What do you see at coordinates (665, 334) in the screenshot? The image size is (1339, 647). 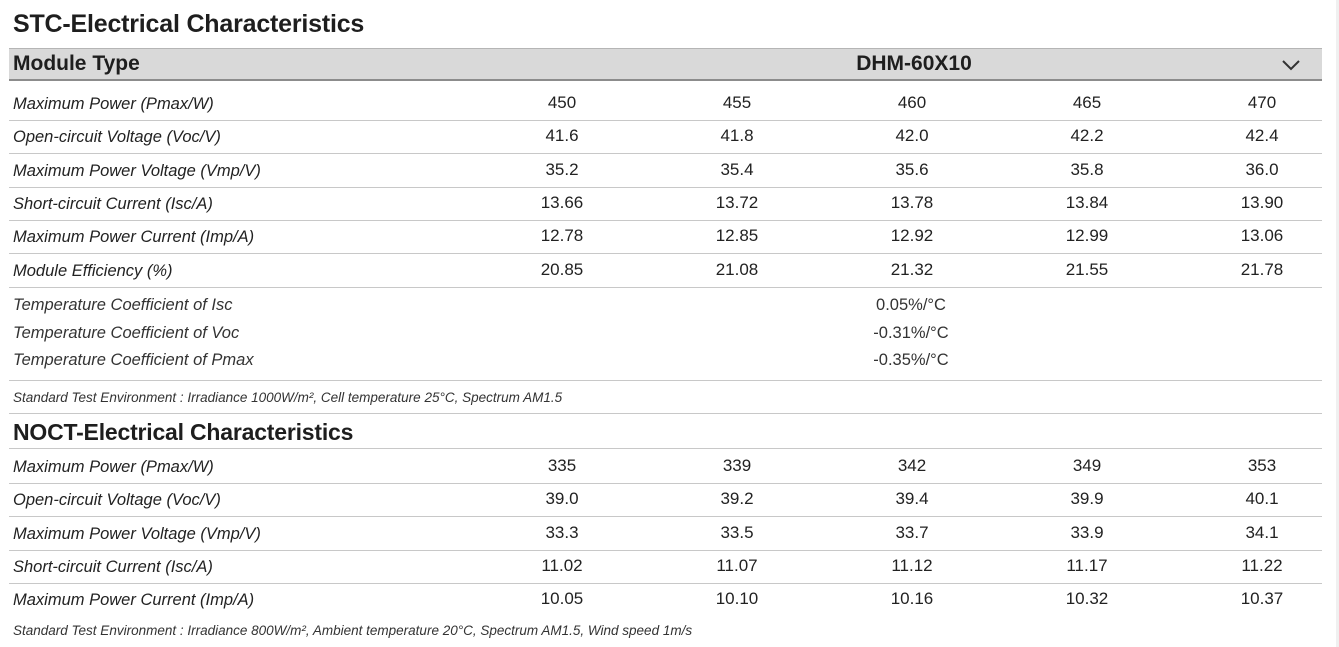 I see `temp-coefficient-row: Temperature Coefficient of Voc -0.31%/°C` at bounding box center [665, 334].